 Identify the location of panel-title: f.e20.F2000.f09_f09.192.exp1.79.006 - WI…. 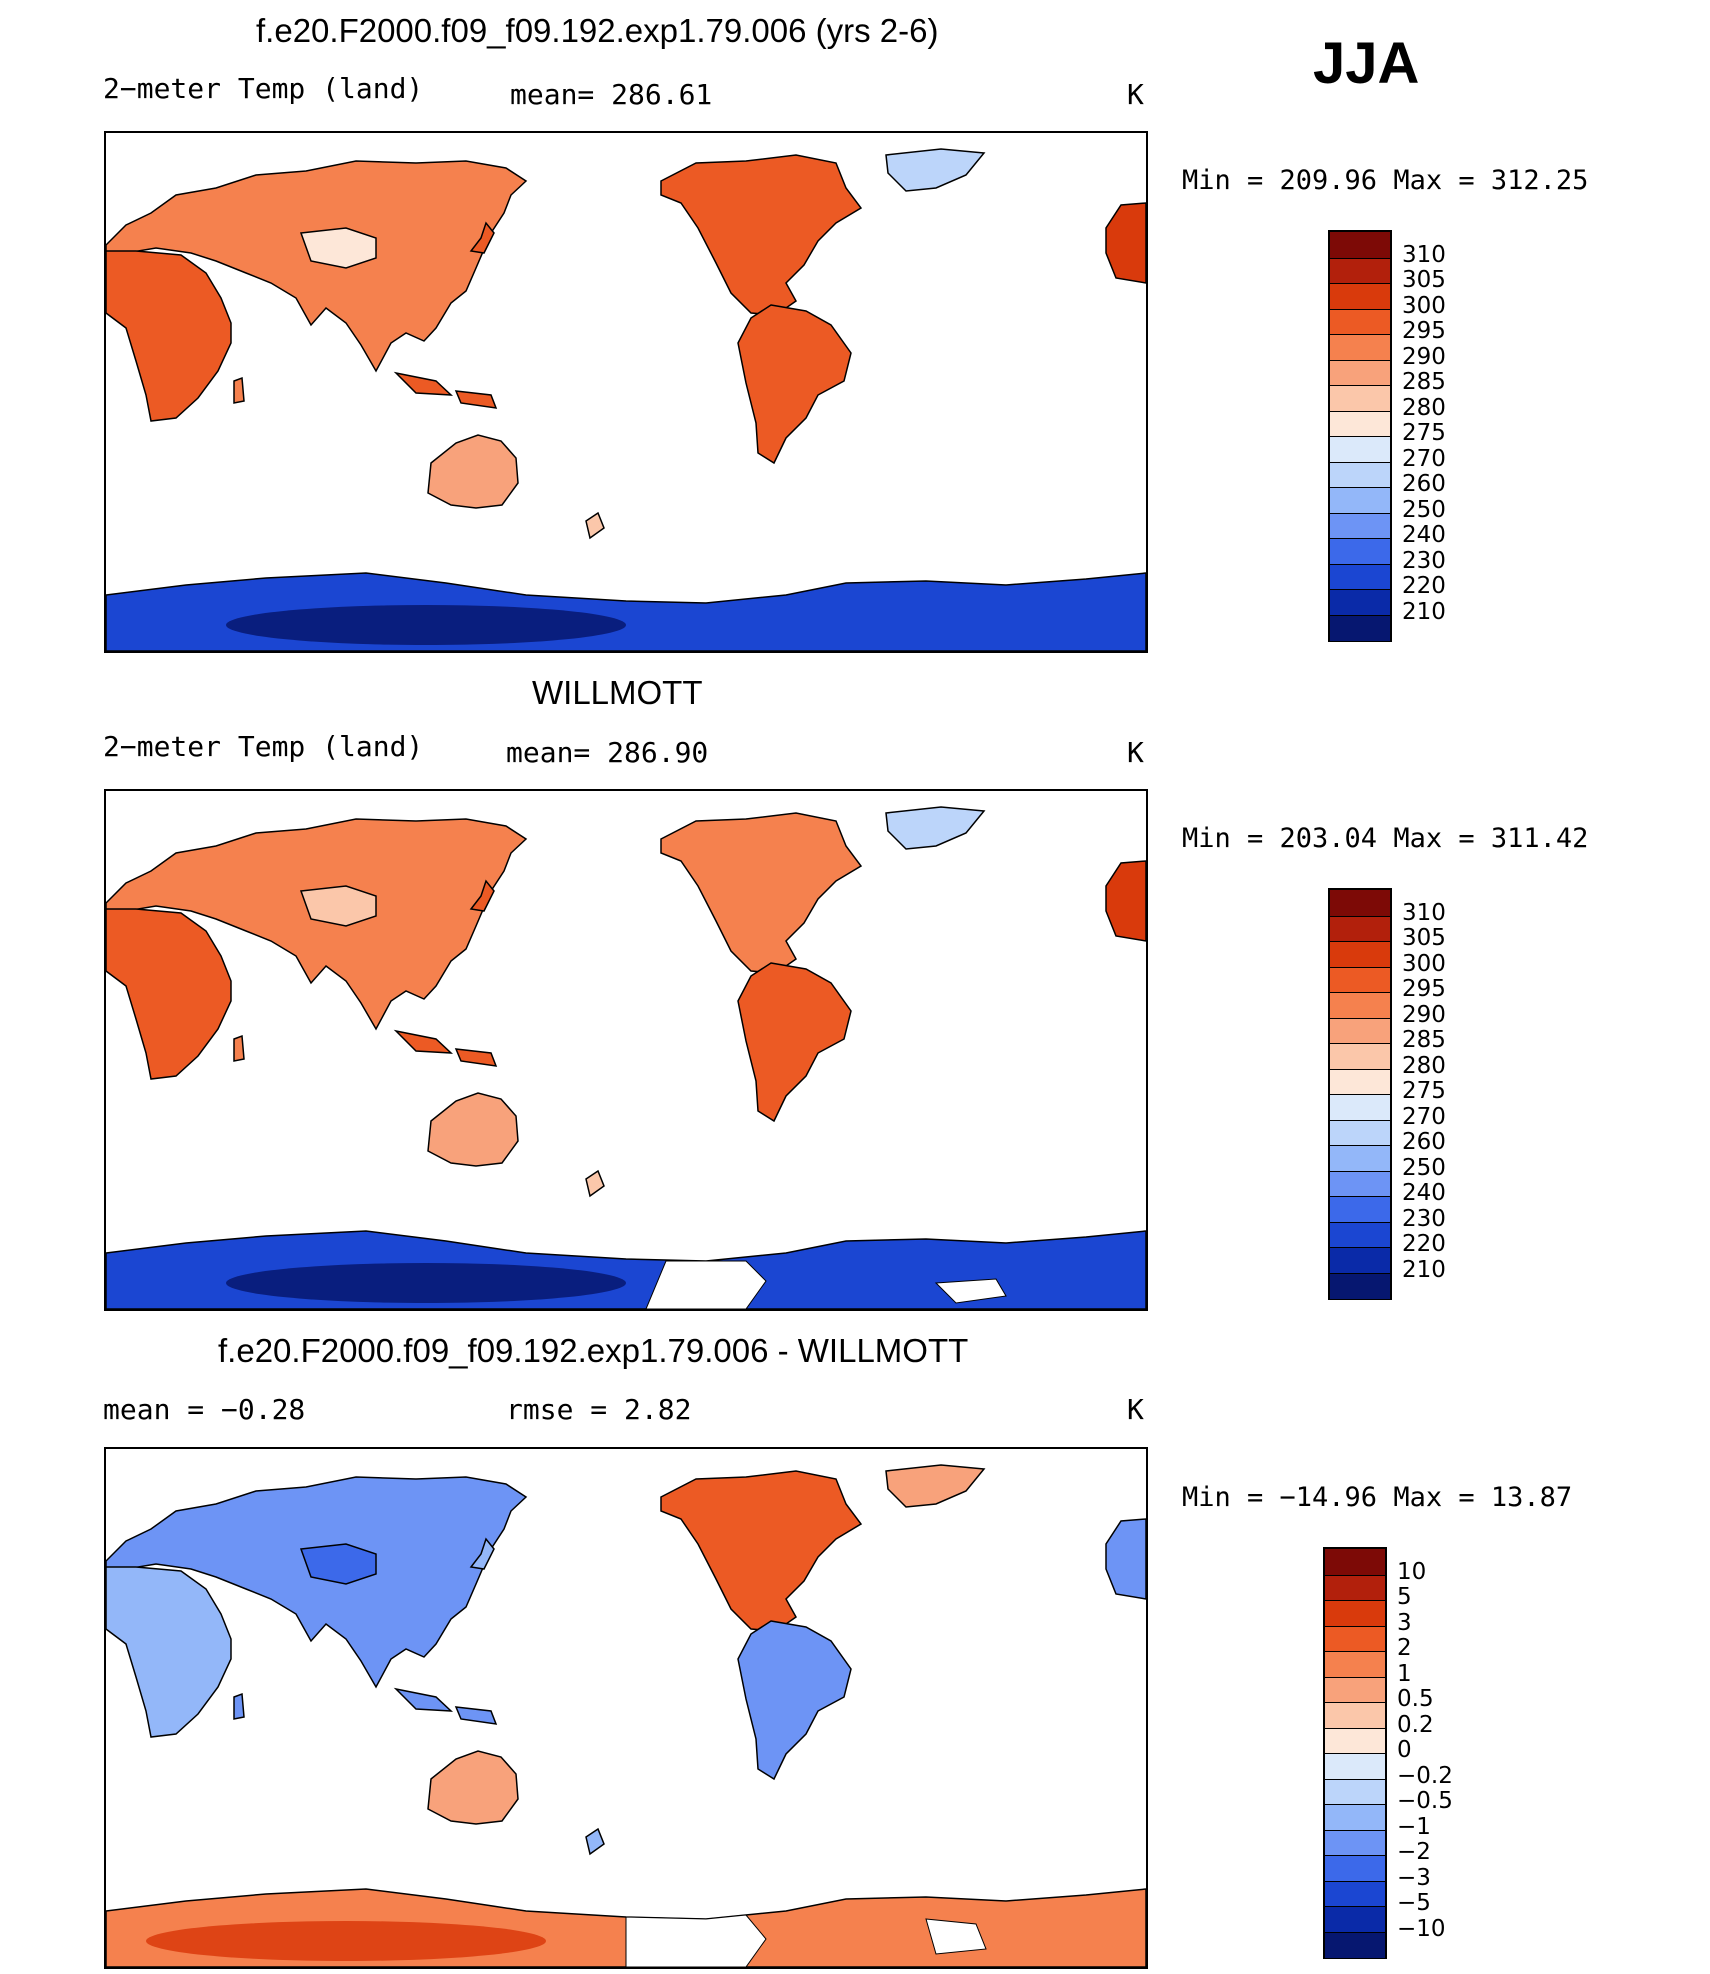
(593, 1350).